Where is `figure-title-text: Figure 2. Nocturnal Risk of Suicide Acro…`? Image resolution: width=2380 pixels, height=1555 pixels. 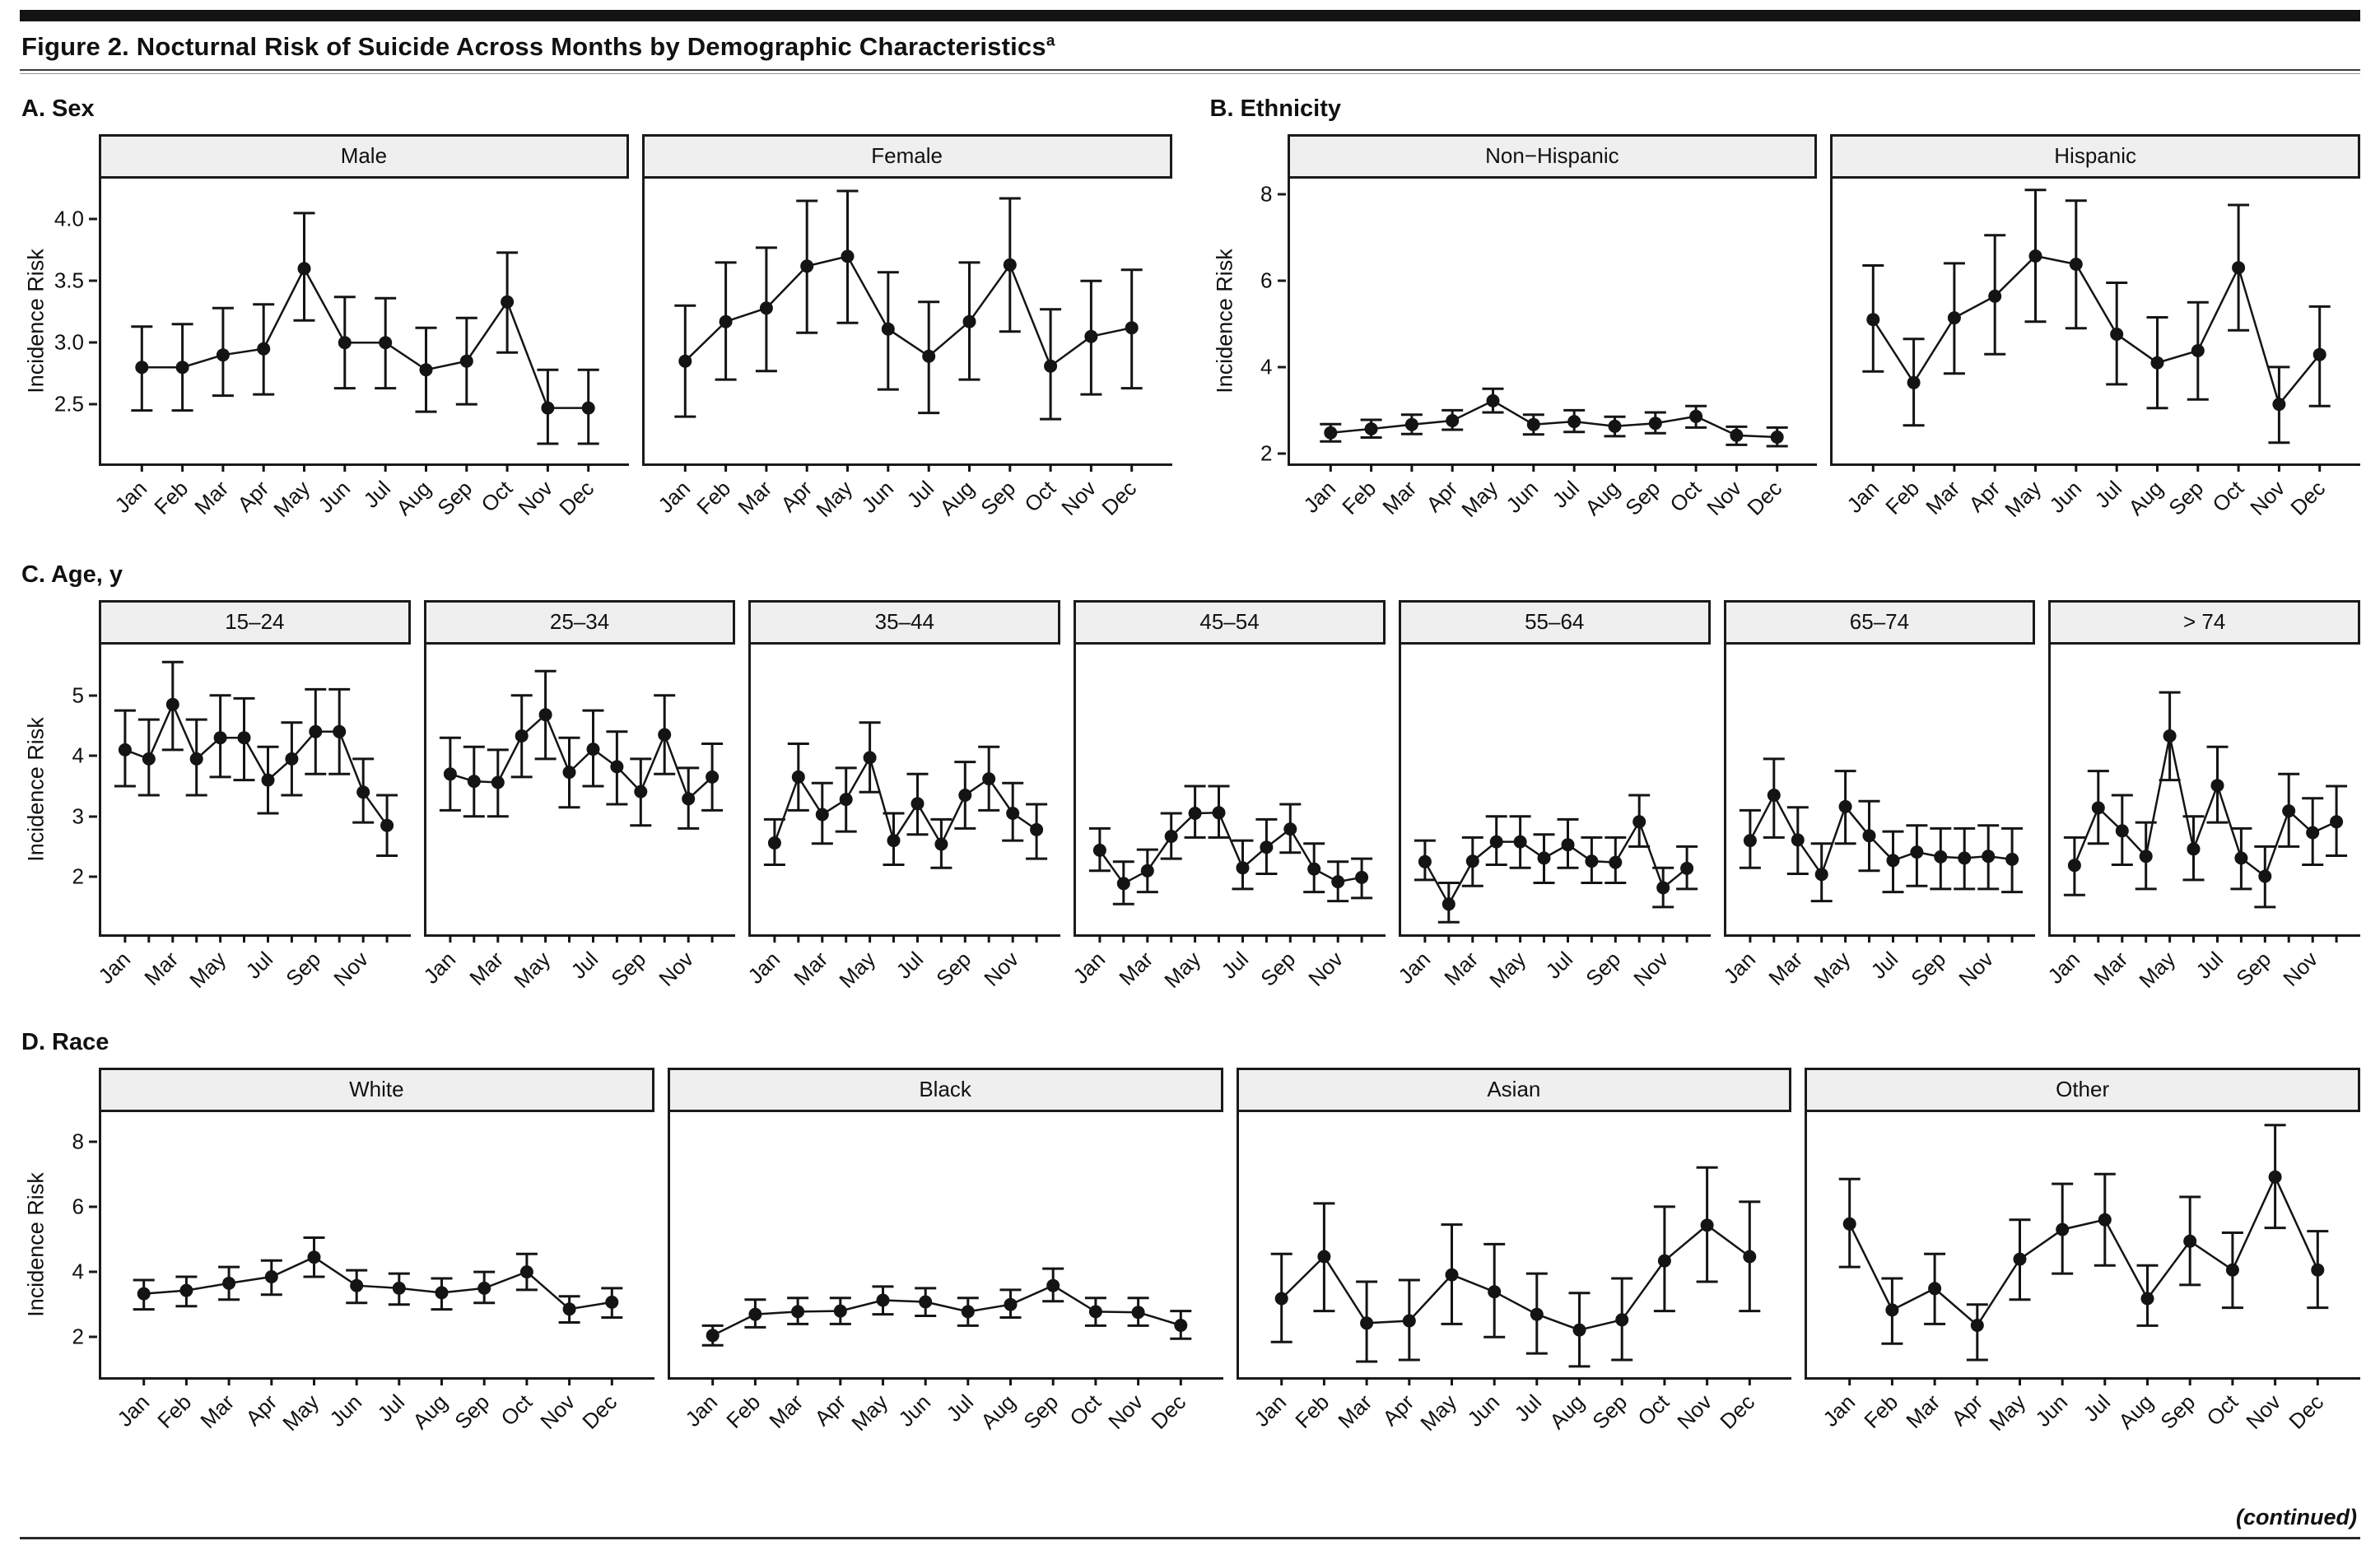
figure-title-text: Figure 2. Nocturnal Risk of Suicide Acro… is located at coordinates (533, 46).